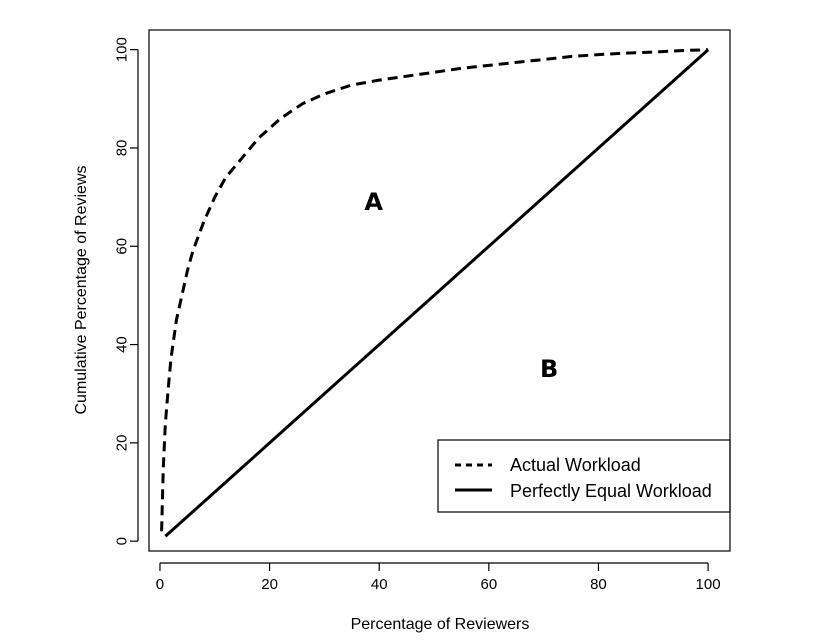 The image size is (830, 642). Describe the element at coordinates (440, 624) in the screenshot. I see `x-axis-label: Percentage of Reviewers` at that location.